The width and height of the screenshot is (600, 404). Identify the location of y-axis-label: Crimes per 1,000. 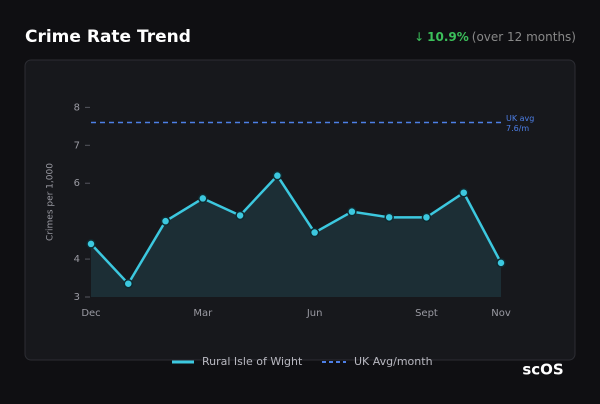
(51, 202).